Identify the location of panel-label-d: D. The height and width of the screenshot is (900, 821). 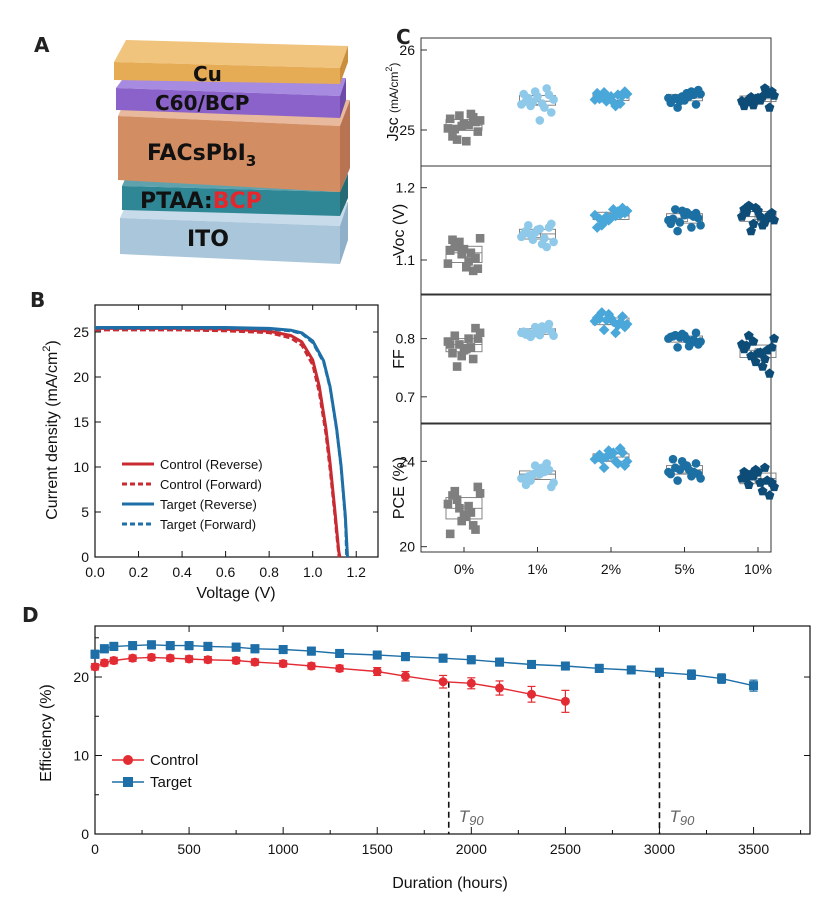
(30, 615).